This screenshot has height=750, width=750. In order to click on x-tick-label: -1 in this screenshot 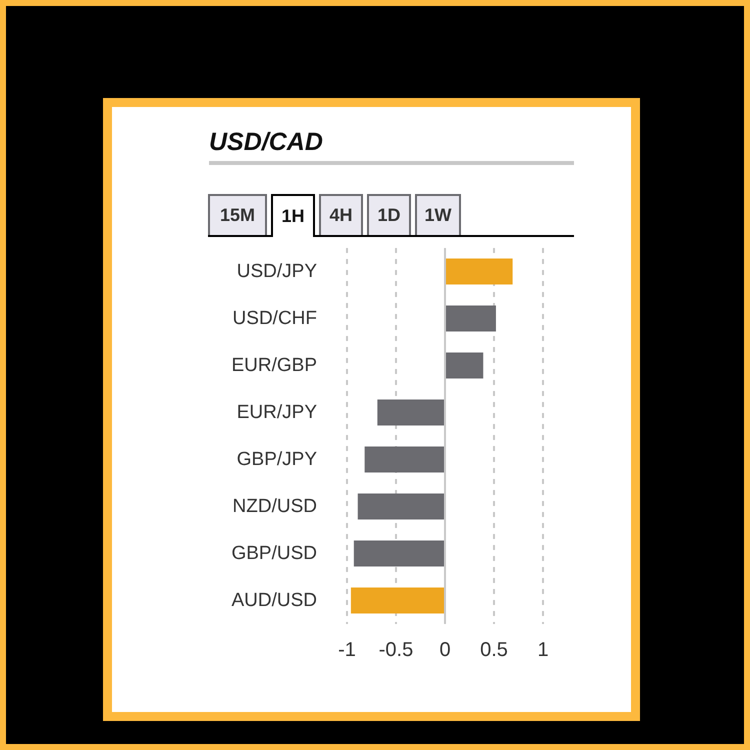, I will do `click(347, 650)`.